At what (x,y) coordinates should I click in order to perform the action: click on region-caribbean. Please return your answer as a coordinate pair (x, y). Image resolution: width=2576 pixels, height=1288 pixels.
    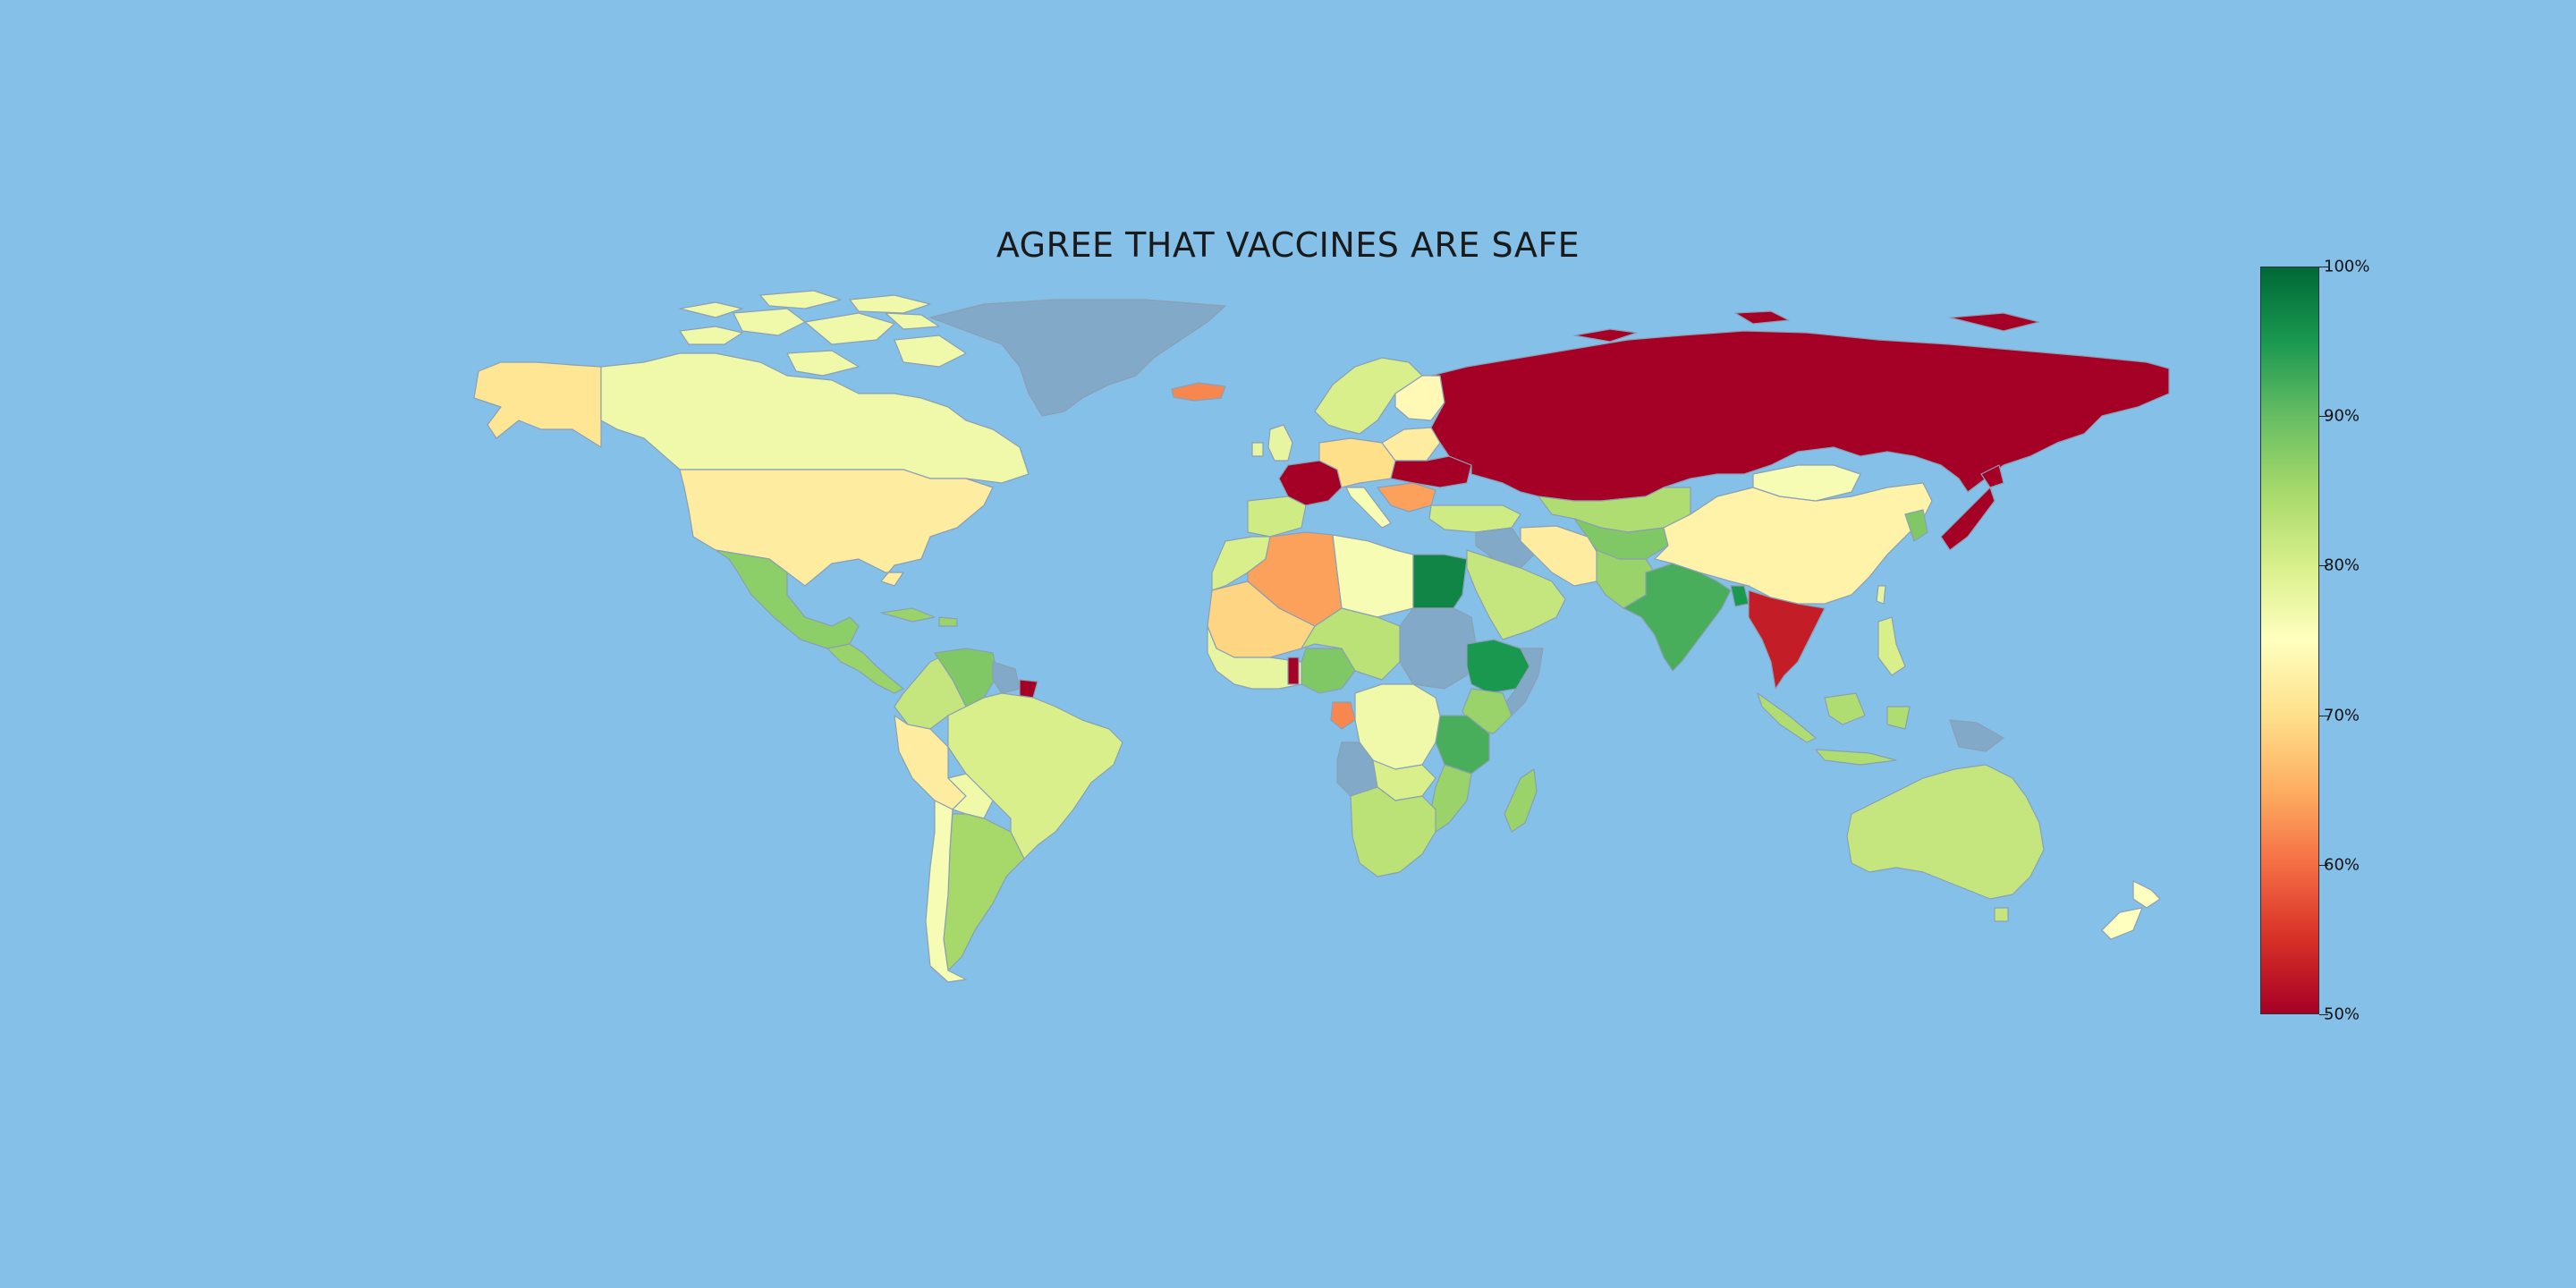
    Looking at the image, I should click on (919, 617).